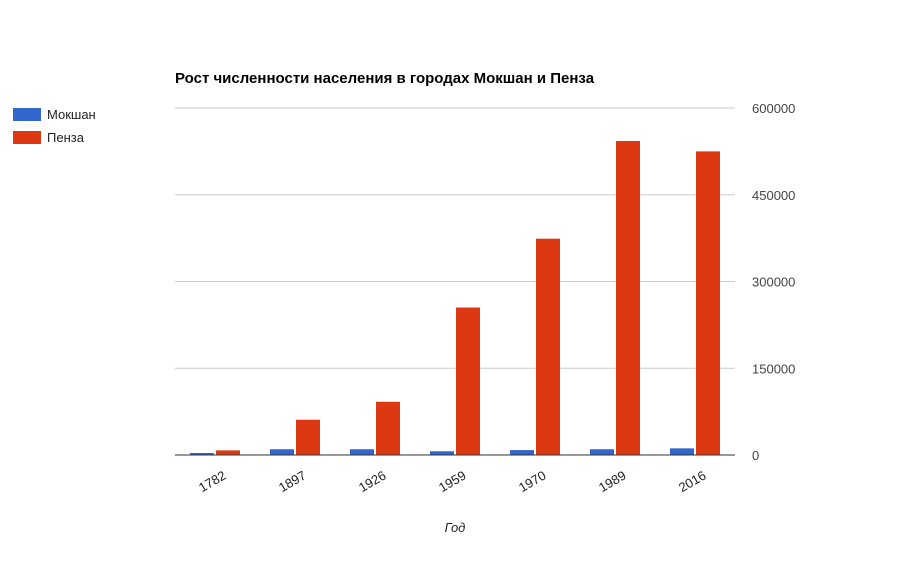  What do you see at coordinates (212, 481) in the screenshot?
I see `x-tick-label: 1782` at bounding box center [212, 481].